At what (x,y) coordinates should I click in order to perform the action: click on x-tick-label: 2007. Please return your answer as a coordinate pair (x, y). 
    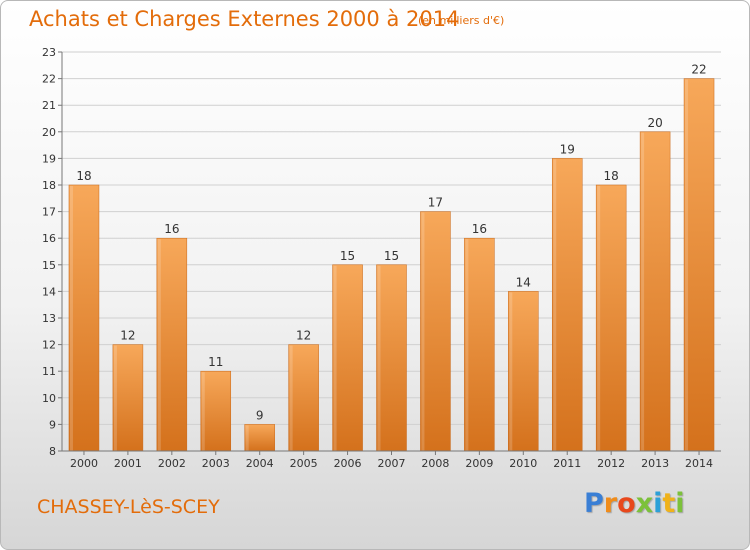
    Looking at the image, I should click on (392, 463).